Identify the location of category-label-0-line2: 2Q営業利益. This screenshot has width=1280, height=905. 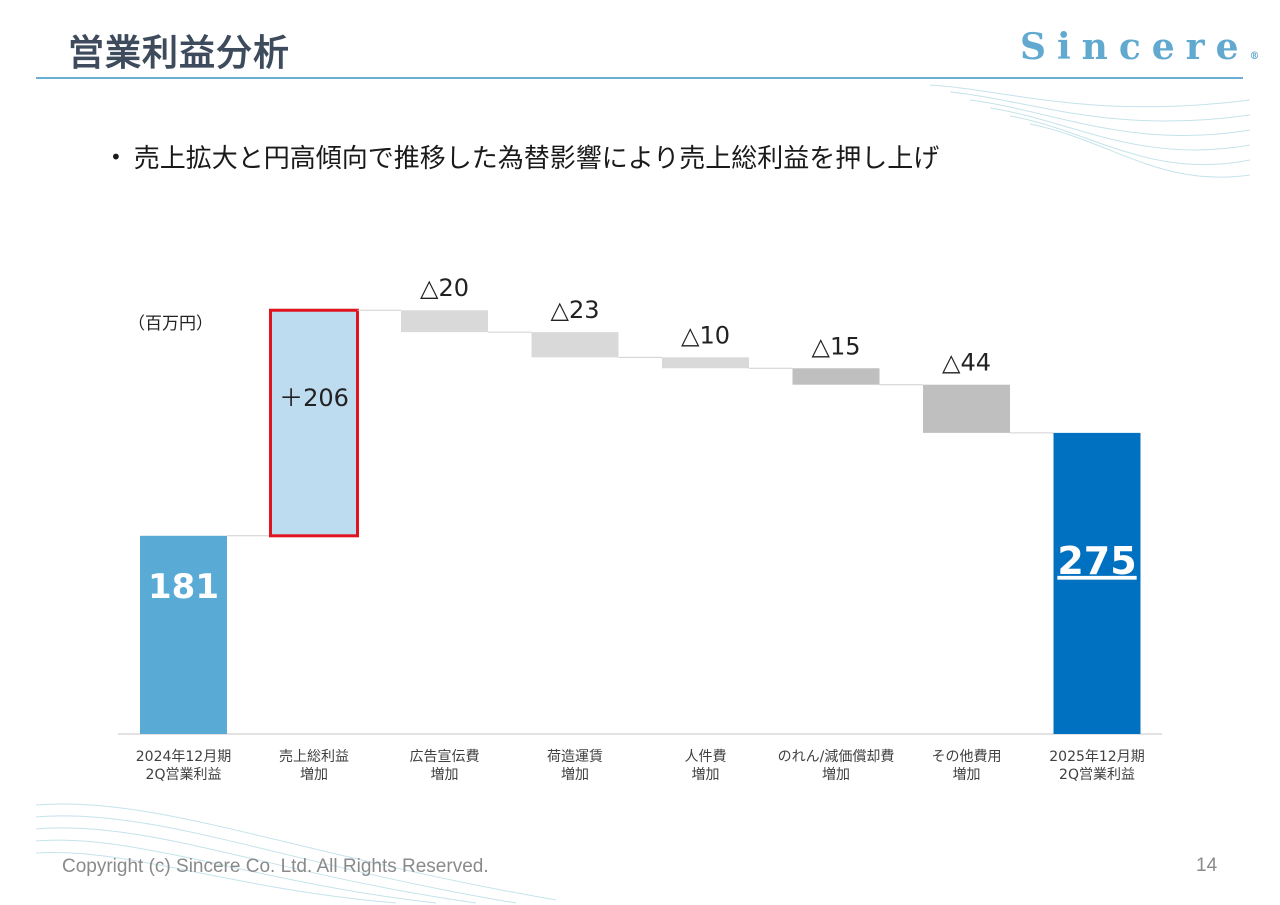
(184, 775).